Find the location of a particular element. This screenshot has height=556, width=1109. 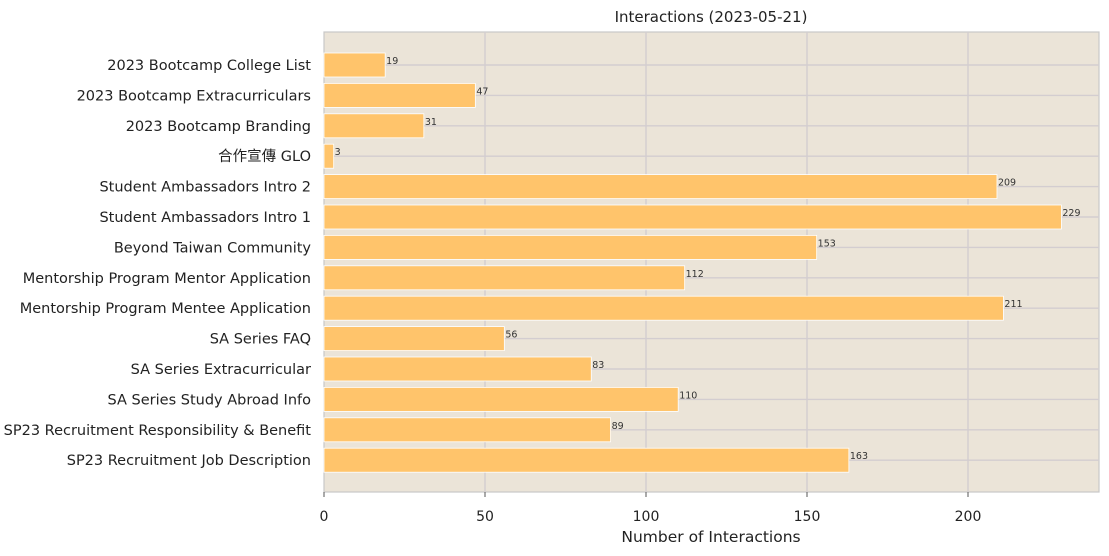

y-tick-label: SA Series Extracurricular is located at coordinates (221, 370).